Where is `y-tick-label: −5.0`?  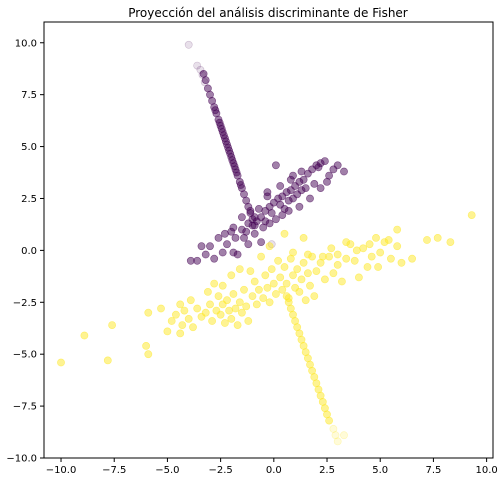
y-tick-label: −5.0 is located at coordinates (25, 355).